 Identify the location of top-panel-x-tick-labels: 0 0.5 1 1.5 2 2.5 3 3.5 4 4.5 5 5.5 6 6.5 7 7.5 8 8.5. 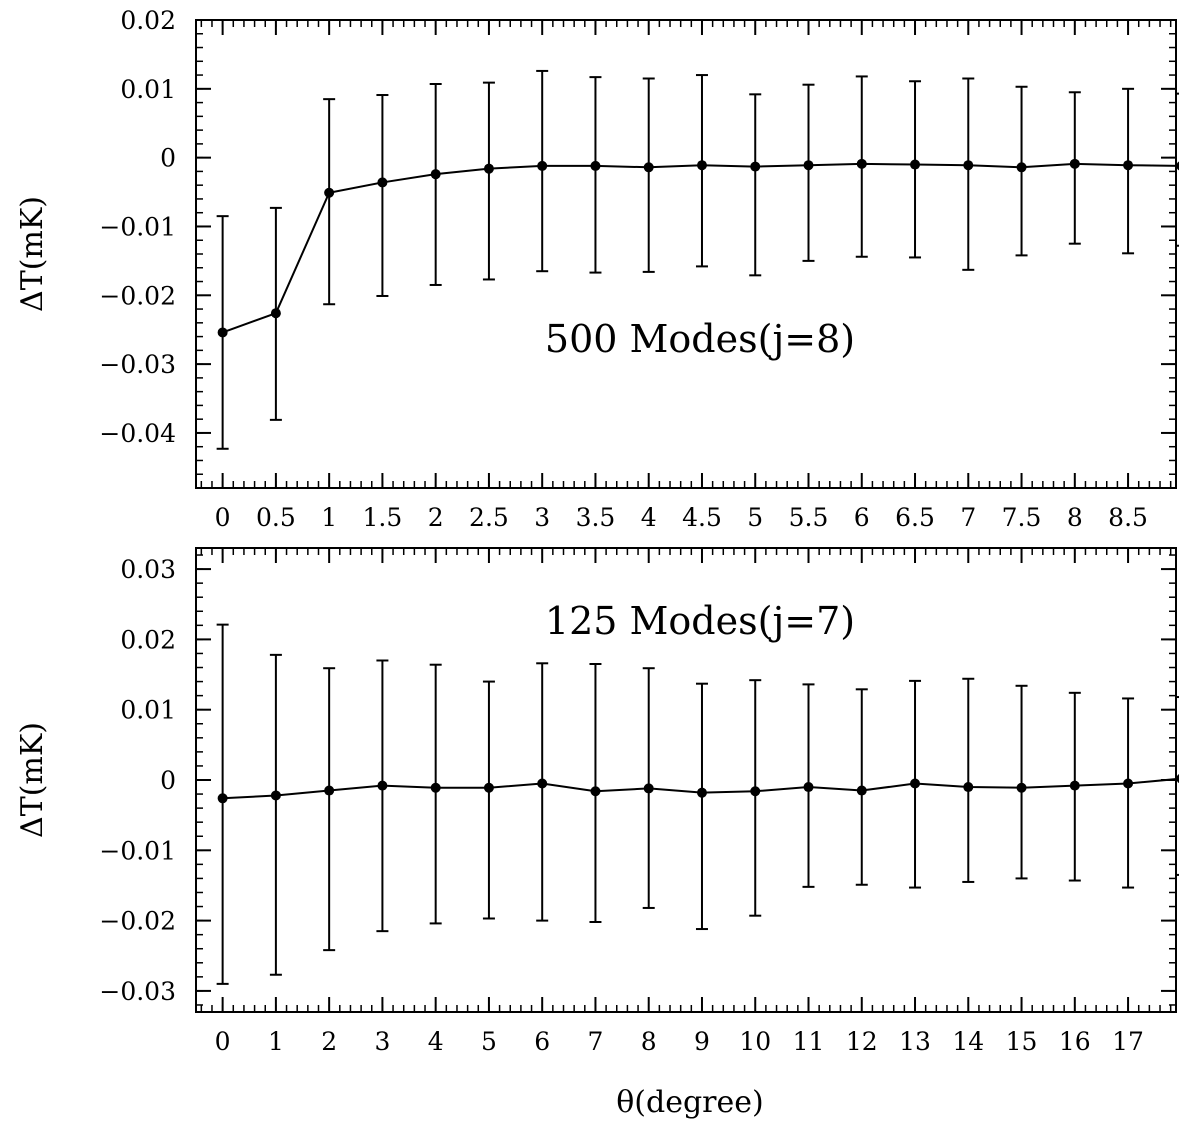
(681, 517).